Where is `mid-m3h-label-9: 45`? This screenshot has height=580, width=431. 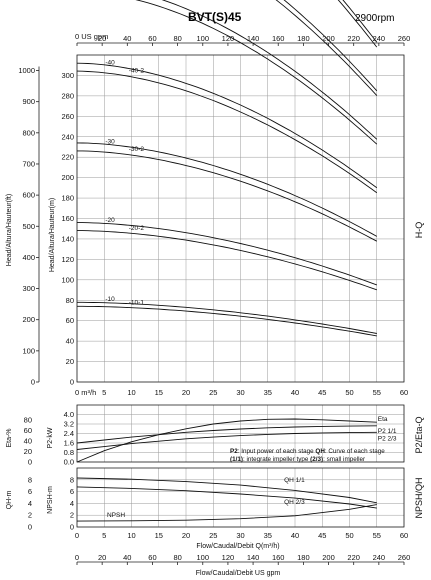 mid-m3h-label-9: 45 is located at coordinates (322, 392).